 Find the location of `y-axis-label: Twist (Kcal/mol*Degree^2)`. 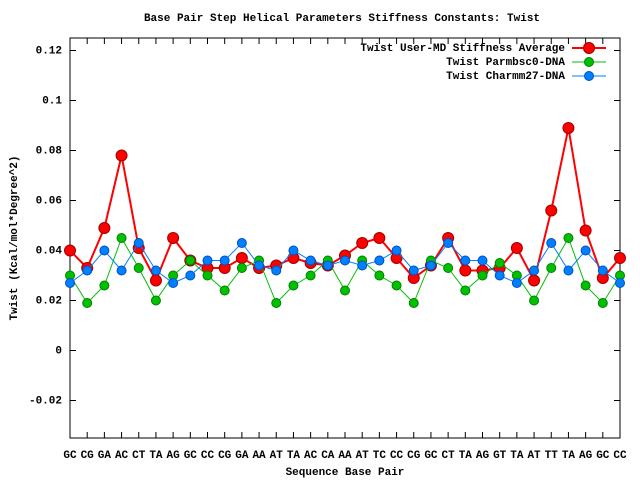

y-axis-label: Twist (Kcal/mol*Degree^2) is located at coordinates (15, 237).